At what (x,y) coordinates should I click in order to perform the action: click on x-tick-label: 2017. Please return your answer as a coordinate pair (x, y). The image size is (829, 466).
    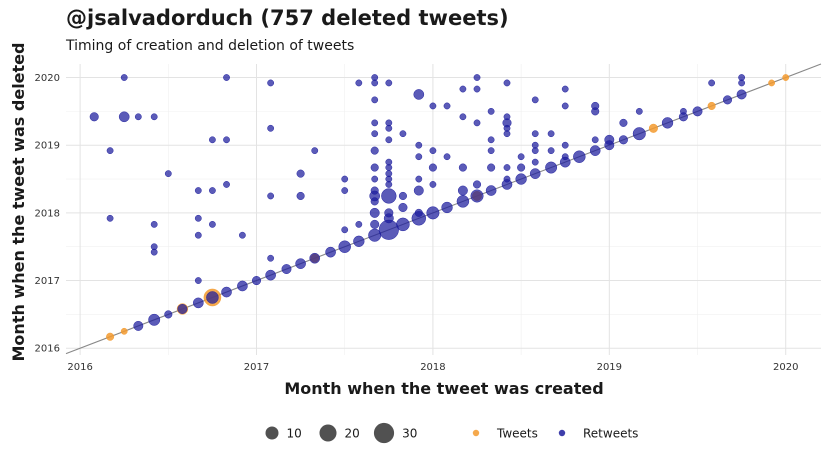
    Looking at the image, I should click on (256, 367).